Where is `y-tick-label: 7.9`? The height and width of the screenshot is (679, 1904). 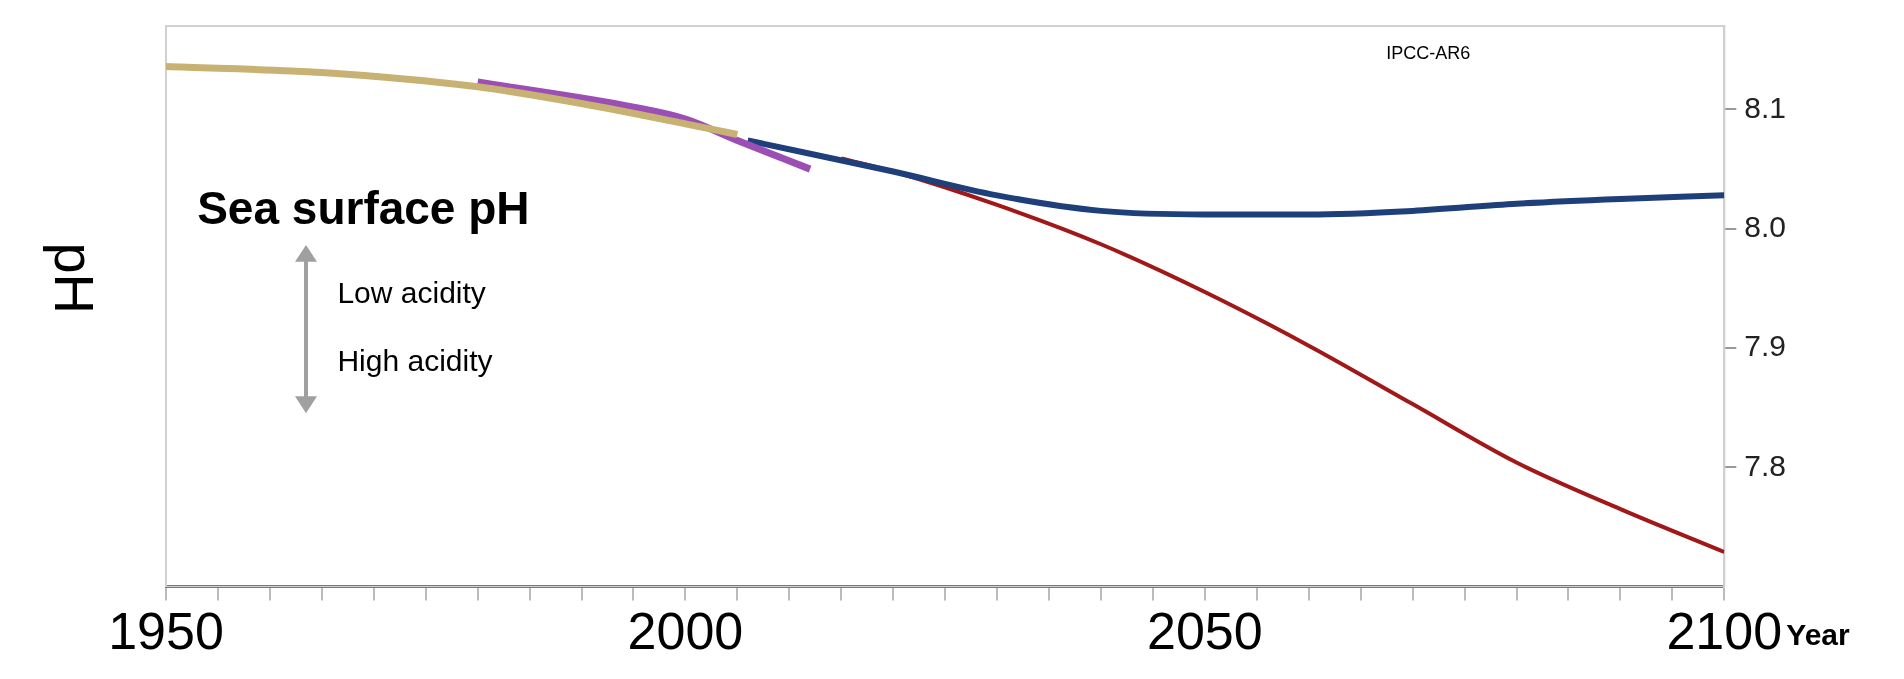 y-tick-label: 7.9 is located at coordinates (1765, 346).